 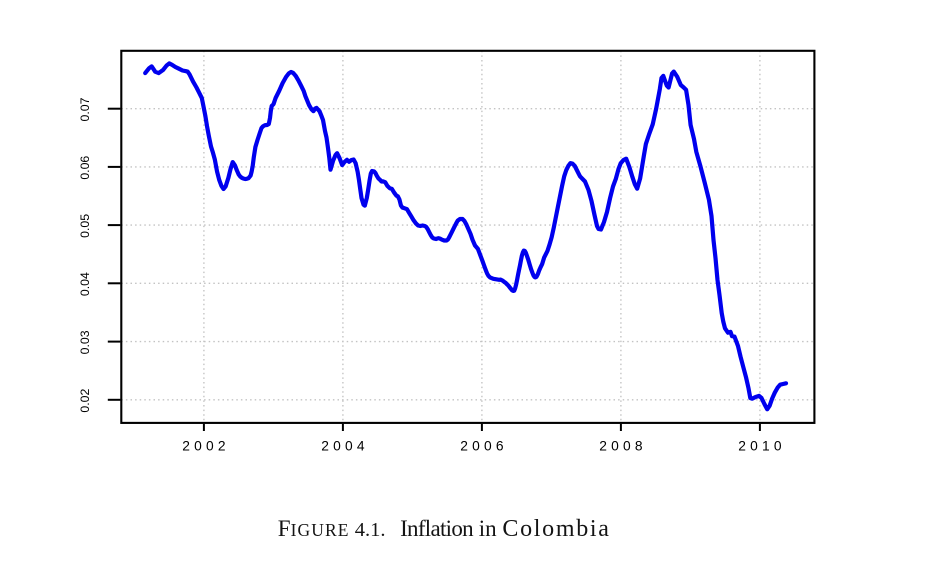 What do you see at coordinates (85, 168) in the screenshot?
I see `svg-text: 0.06` at bounding box center [85, 168].